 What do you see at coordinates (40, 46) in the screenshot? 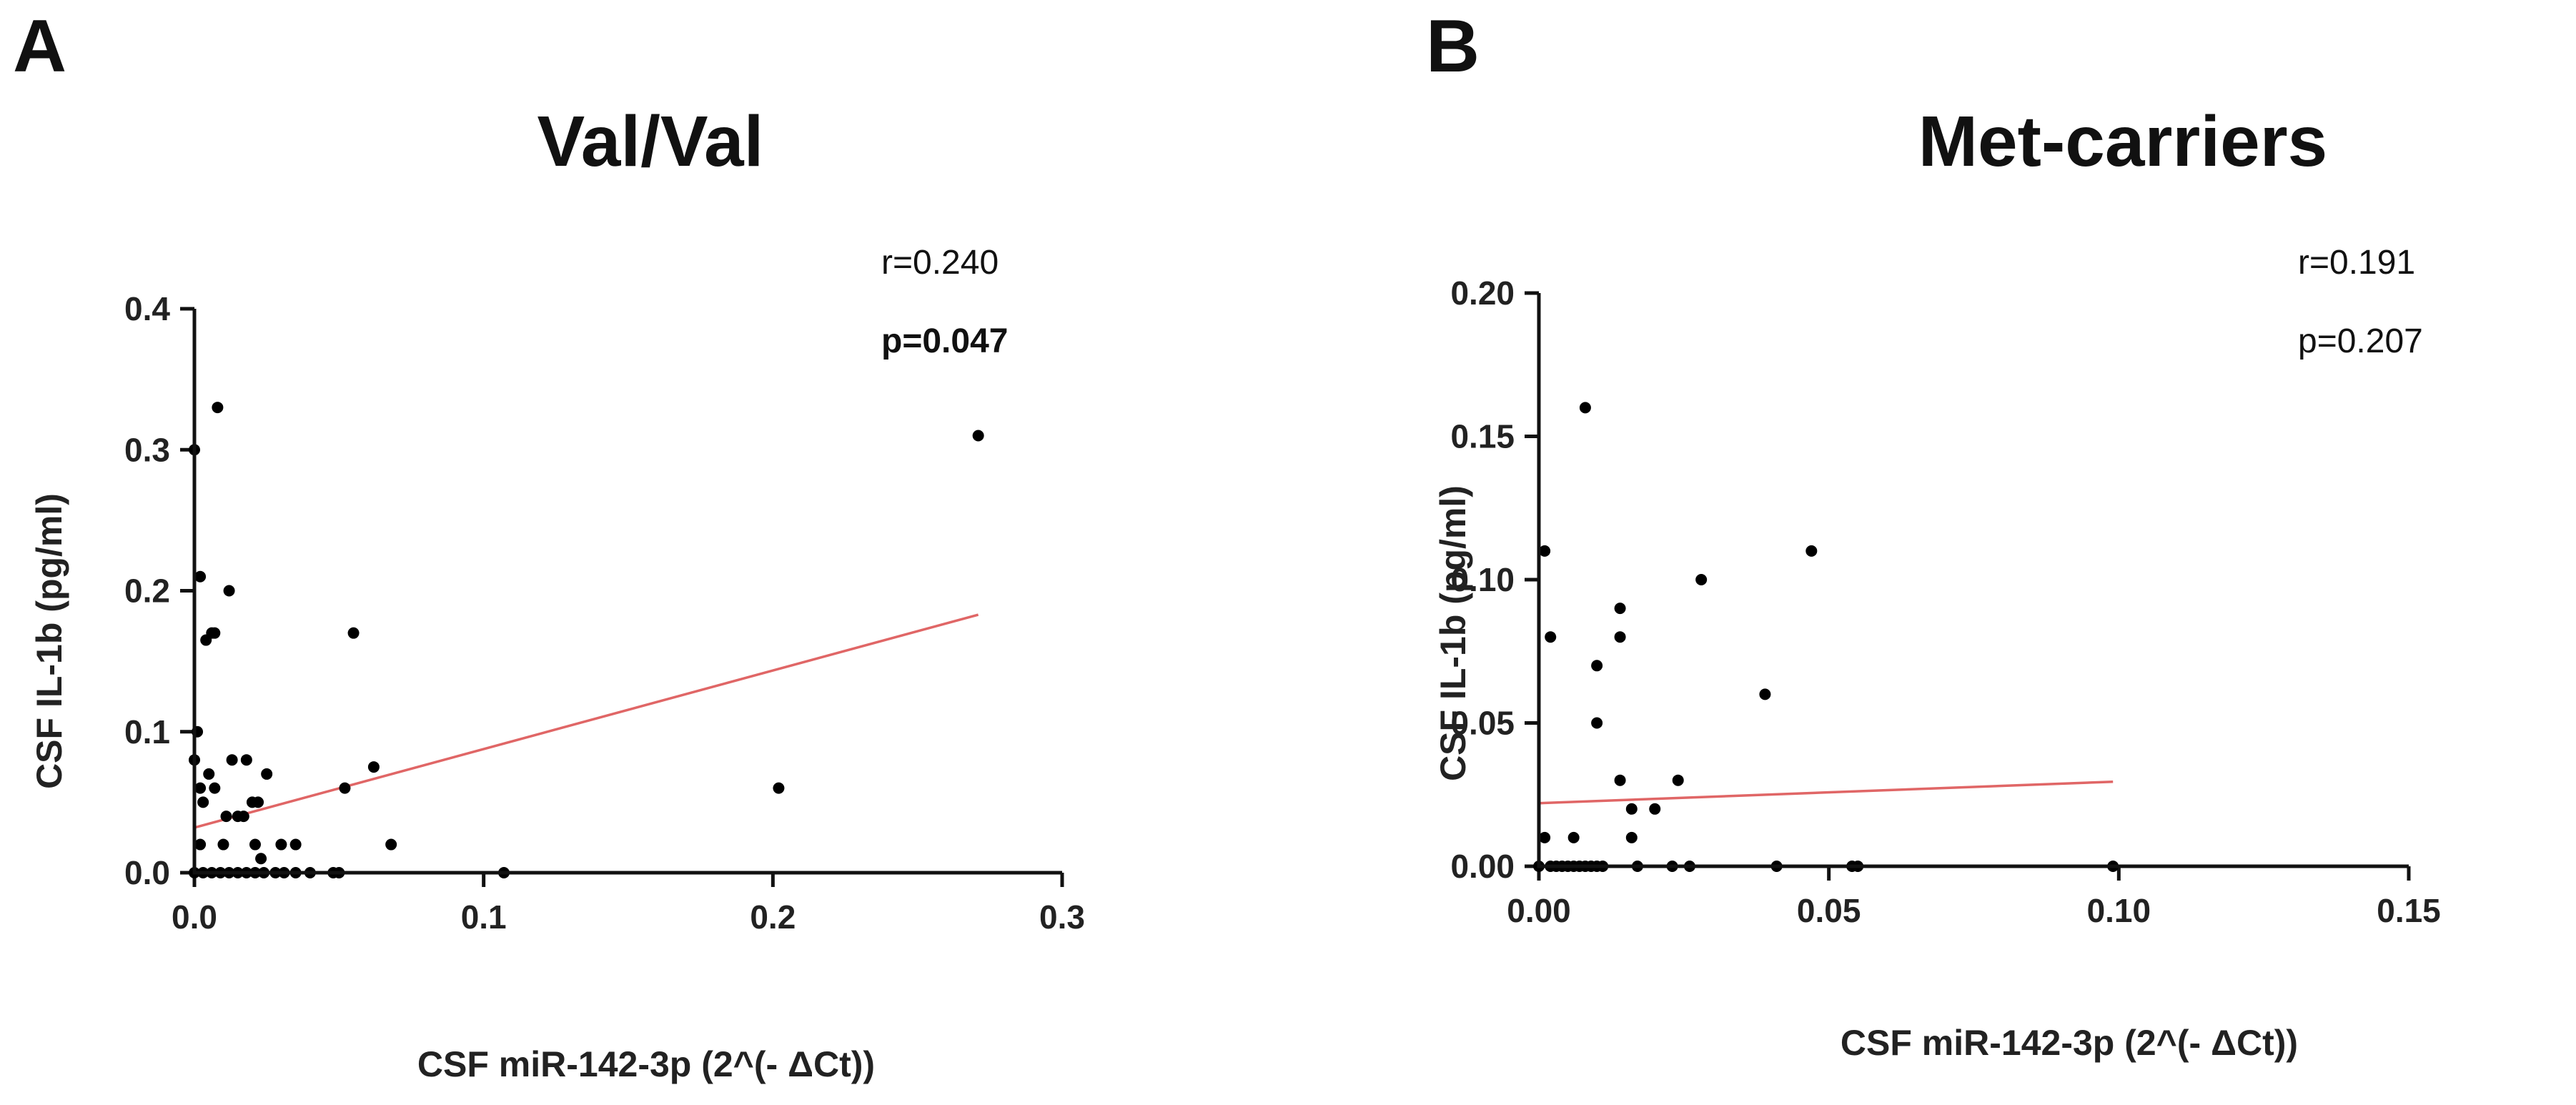
I see `panel-letter: A` at bounding box center [40, 46].